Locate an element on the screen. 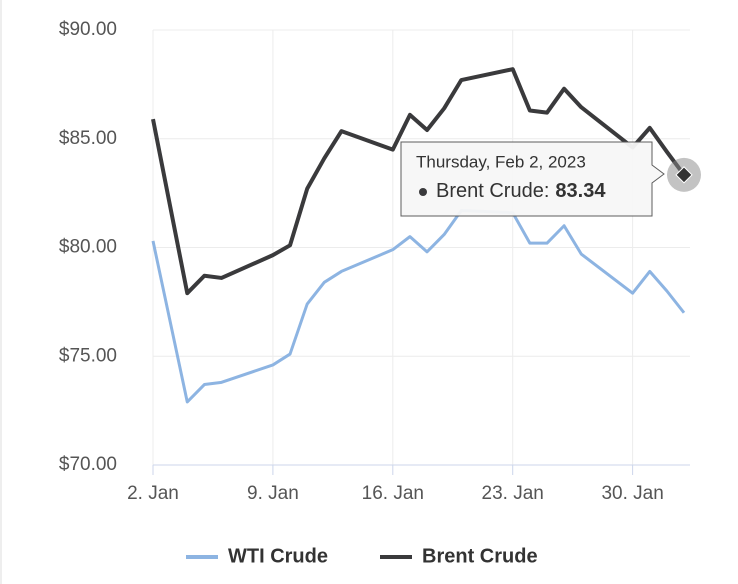 The width and height of the screenshot is (738, 584). tooltip: Thursday, Feb 2, 2023 Brent Crude: 83.34 is located at coordinates (532, 179).